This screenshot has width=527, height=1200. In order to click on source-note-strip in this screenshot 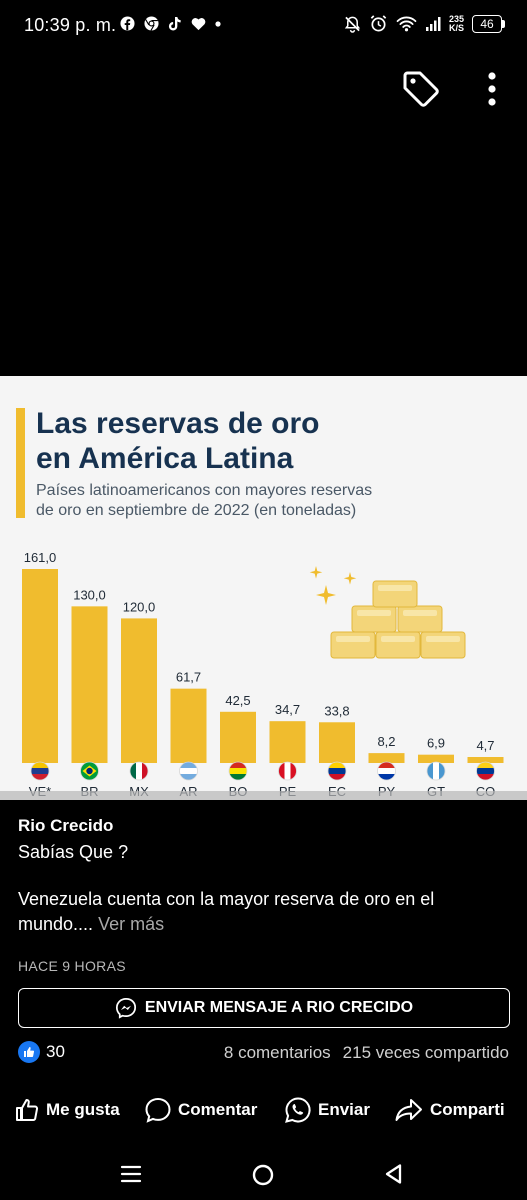, I will do `click(263, 795)`.